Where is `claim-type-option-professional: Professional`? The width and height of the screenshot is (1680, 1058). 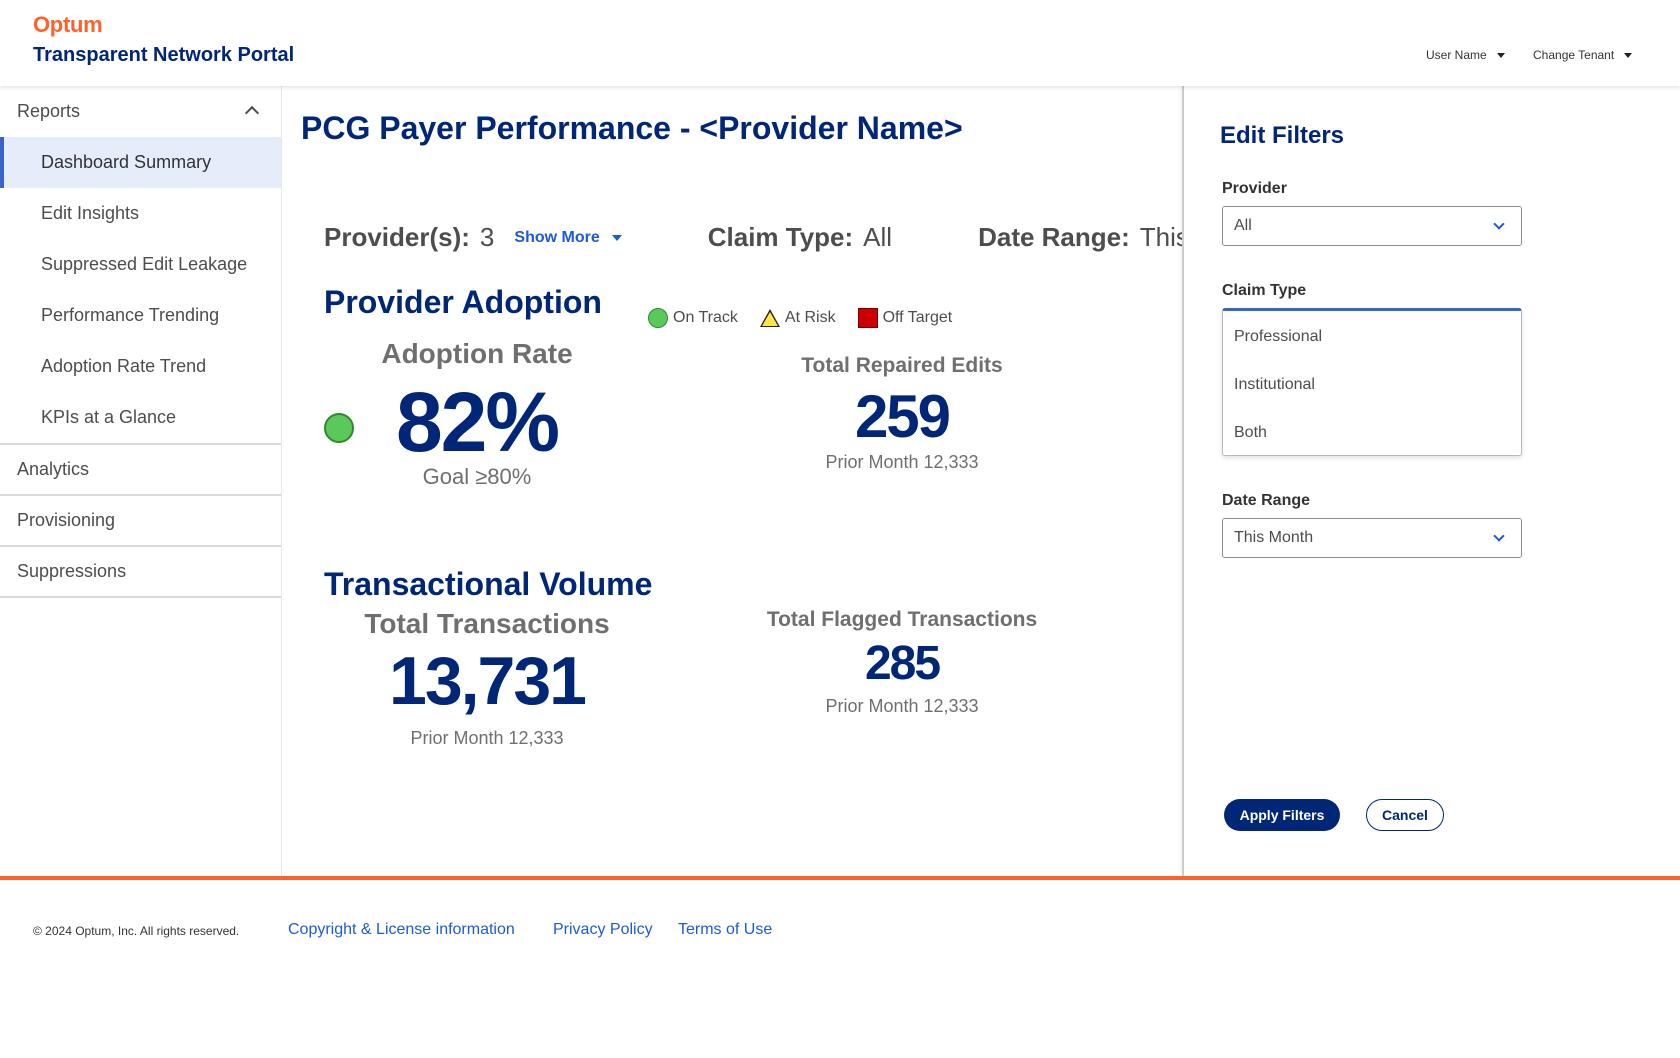
claim-type-option-professional: Professional is located at coordinates (1278, 336).